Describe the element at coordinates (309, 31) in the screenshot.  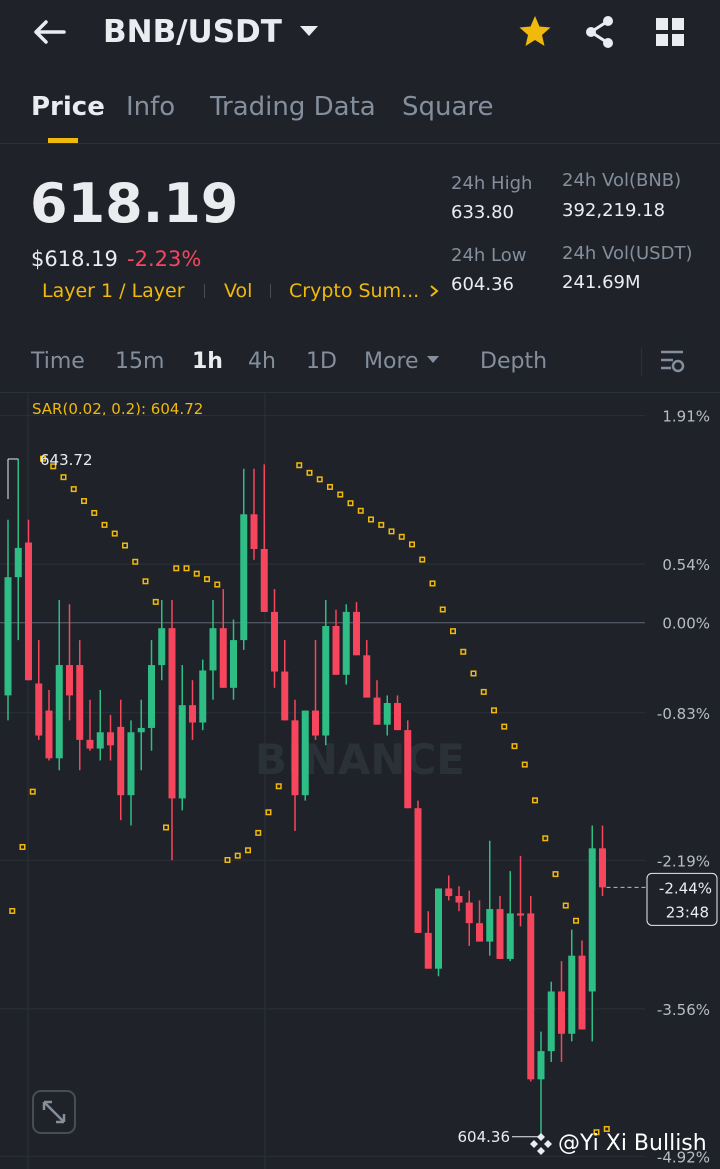
I see `pair-caret` at that location.